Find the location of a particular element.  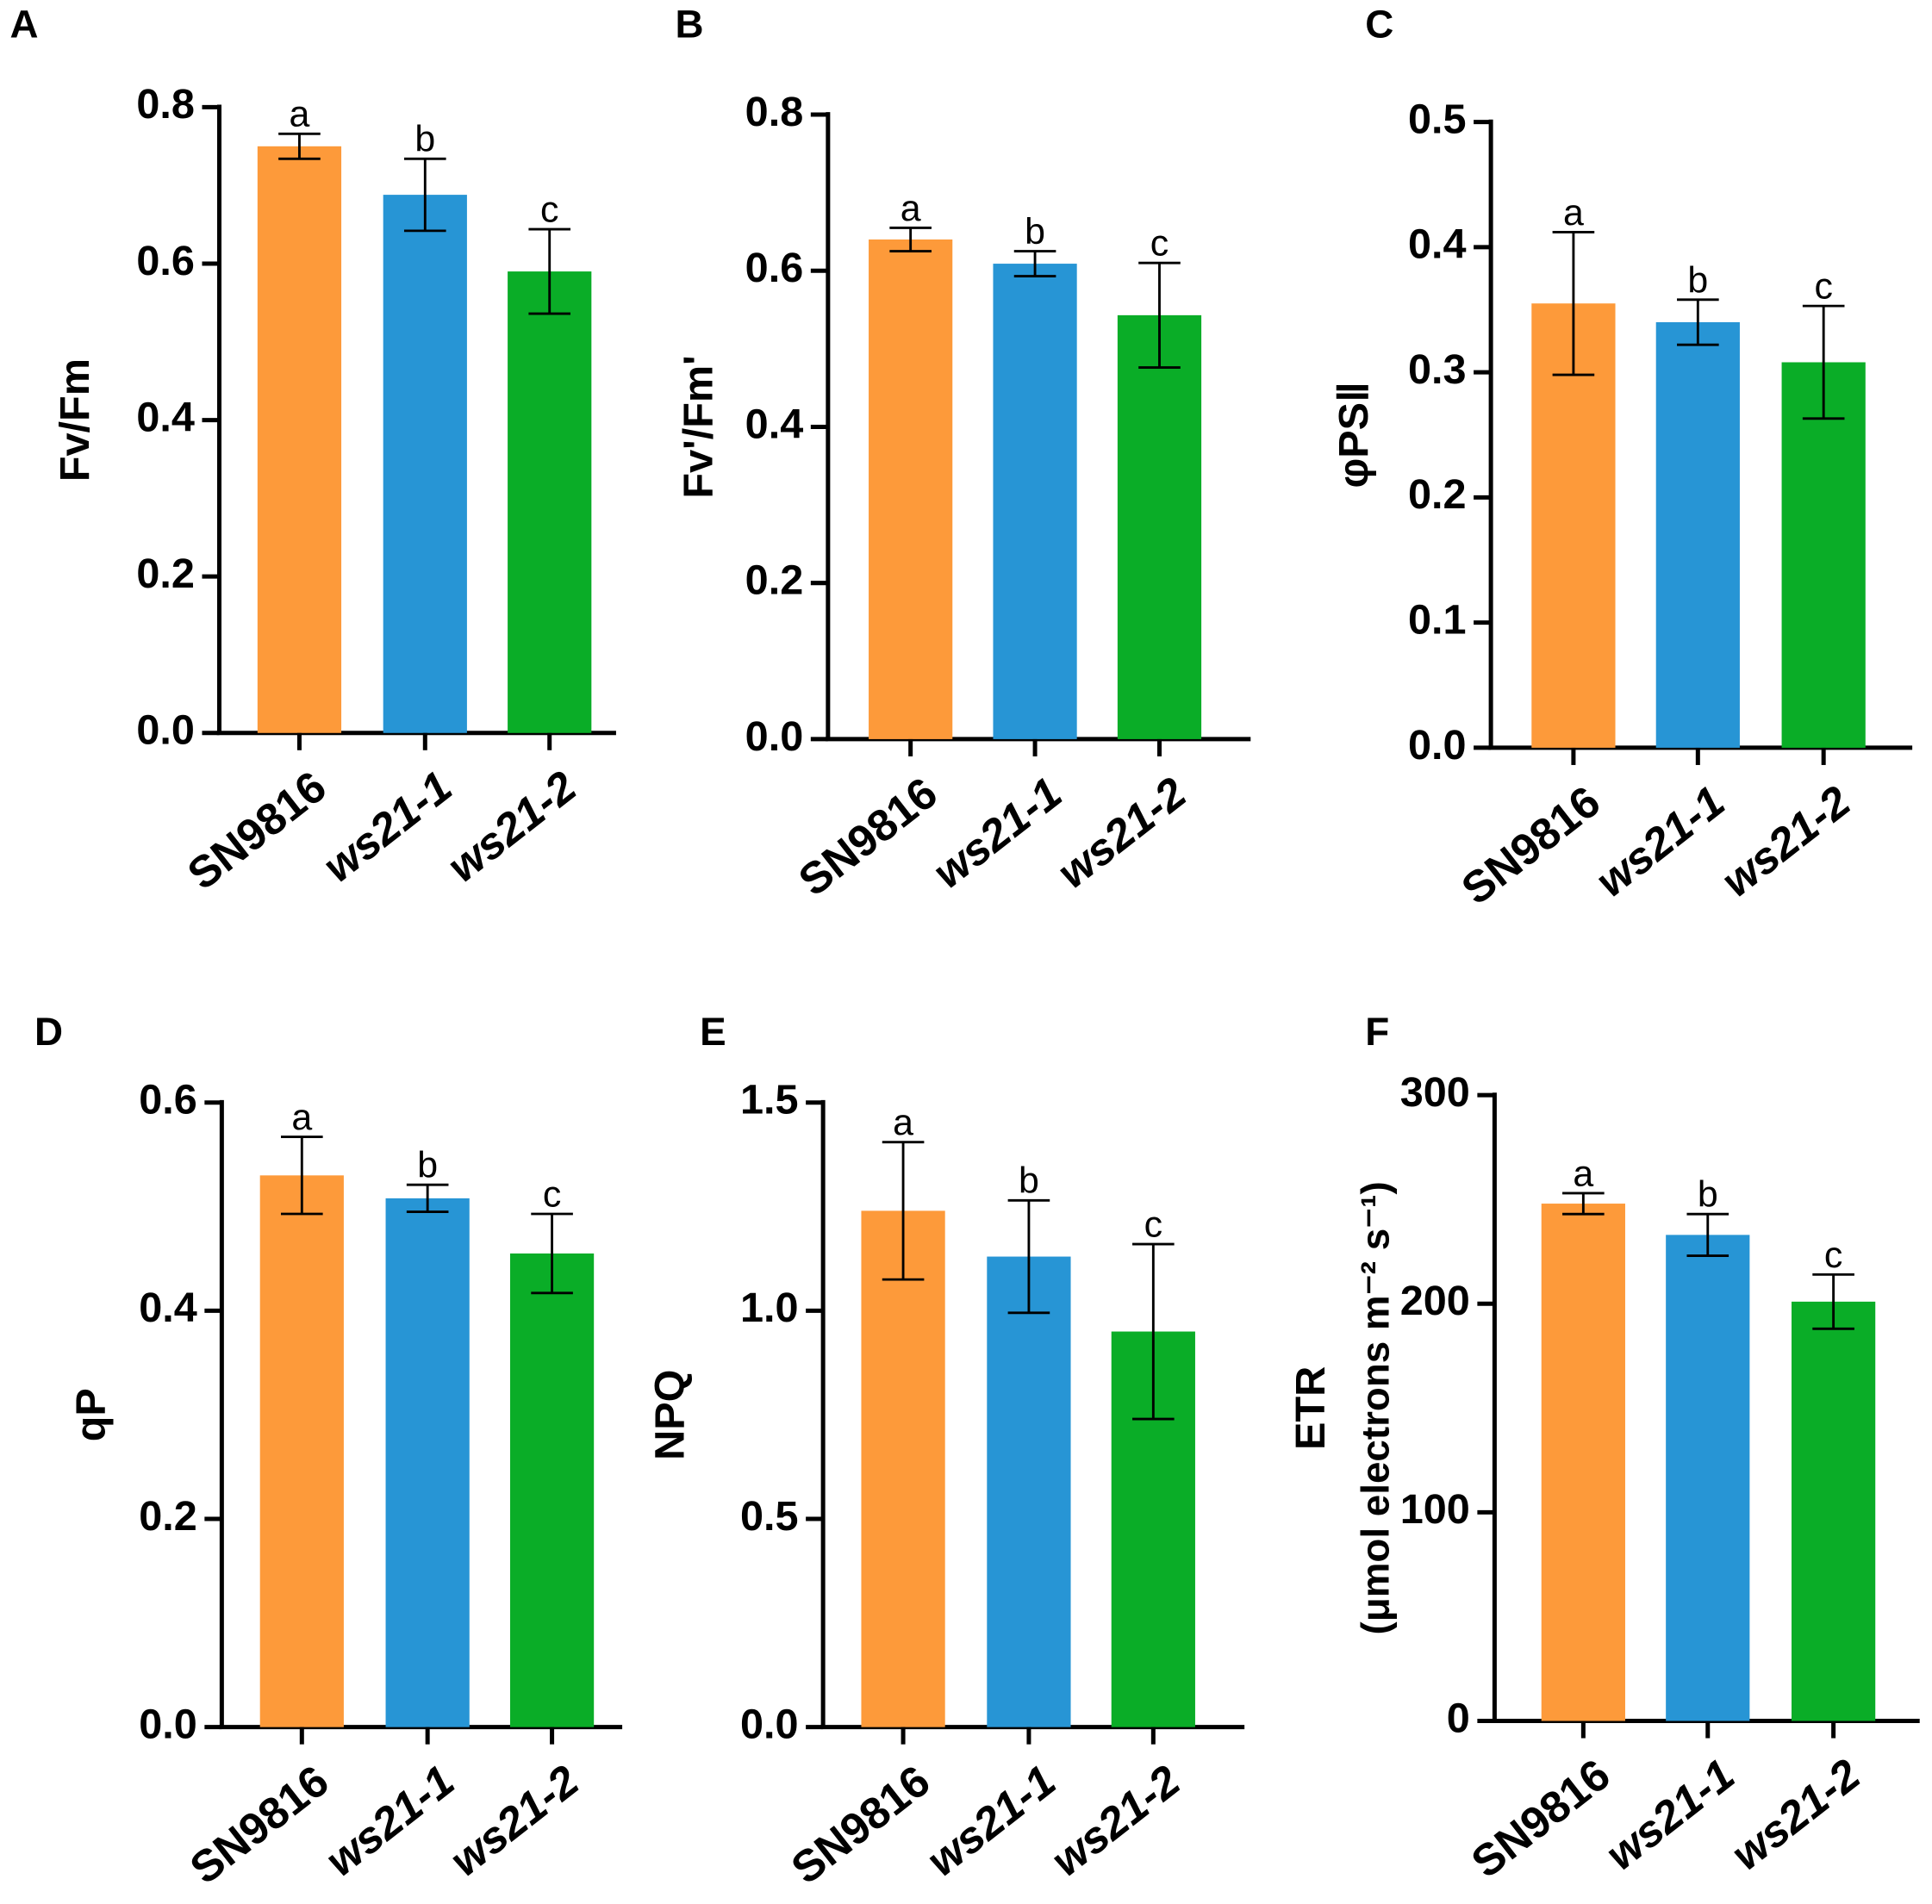

panel: DqP 0.0 0.2 0.4 0.6 a SN9816 b ws21-1 c ws21-2 is located at coordinates (328, 1452).